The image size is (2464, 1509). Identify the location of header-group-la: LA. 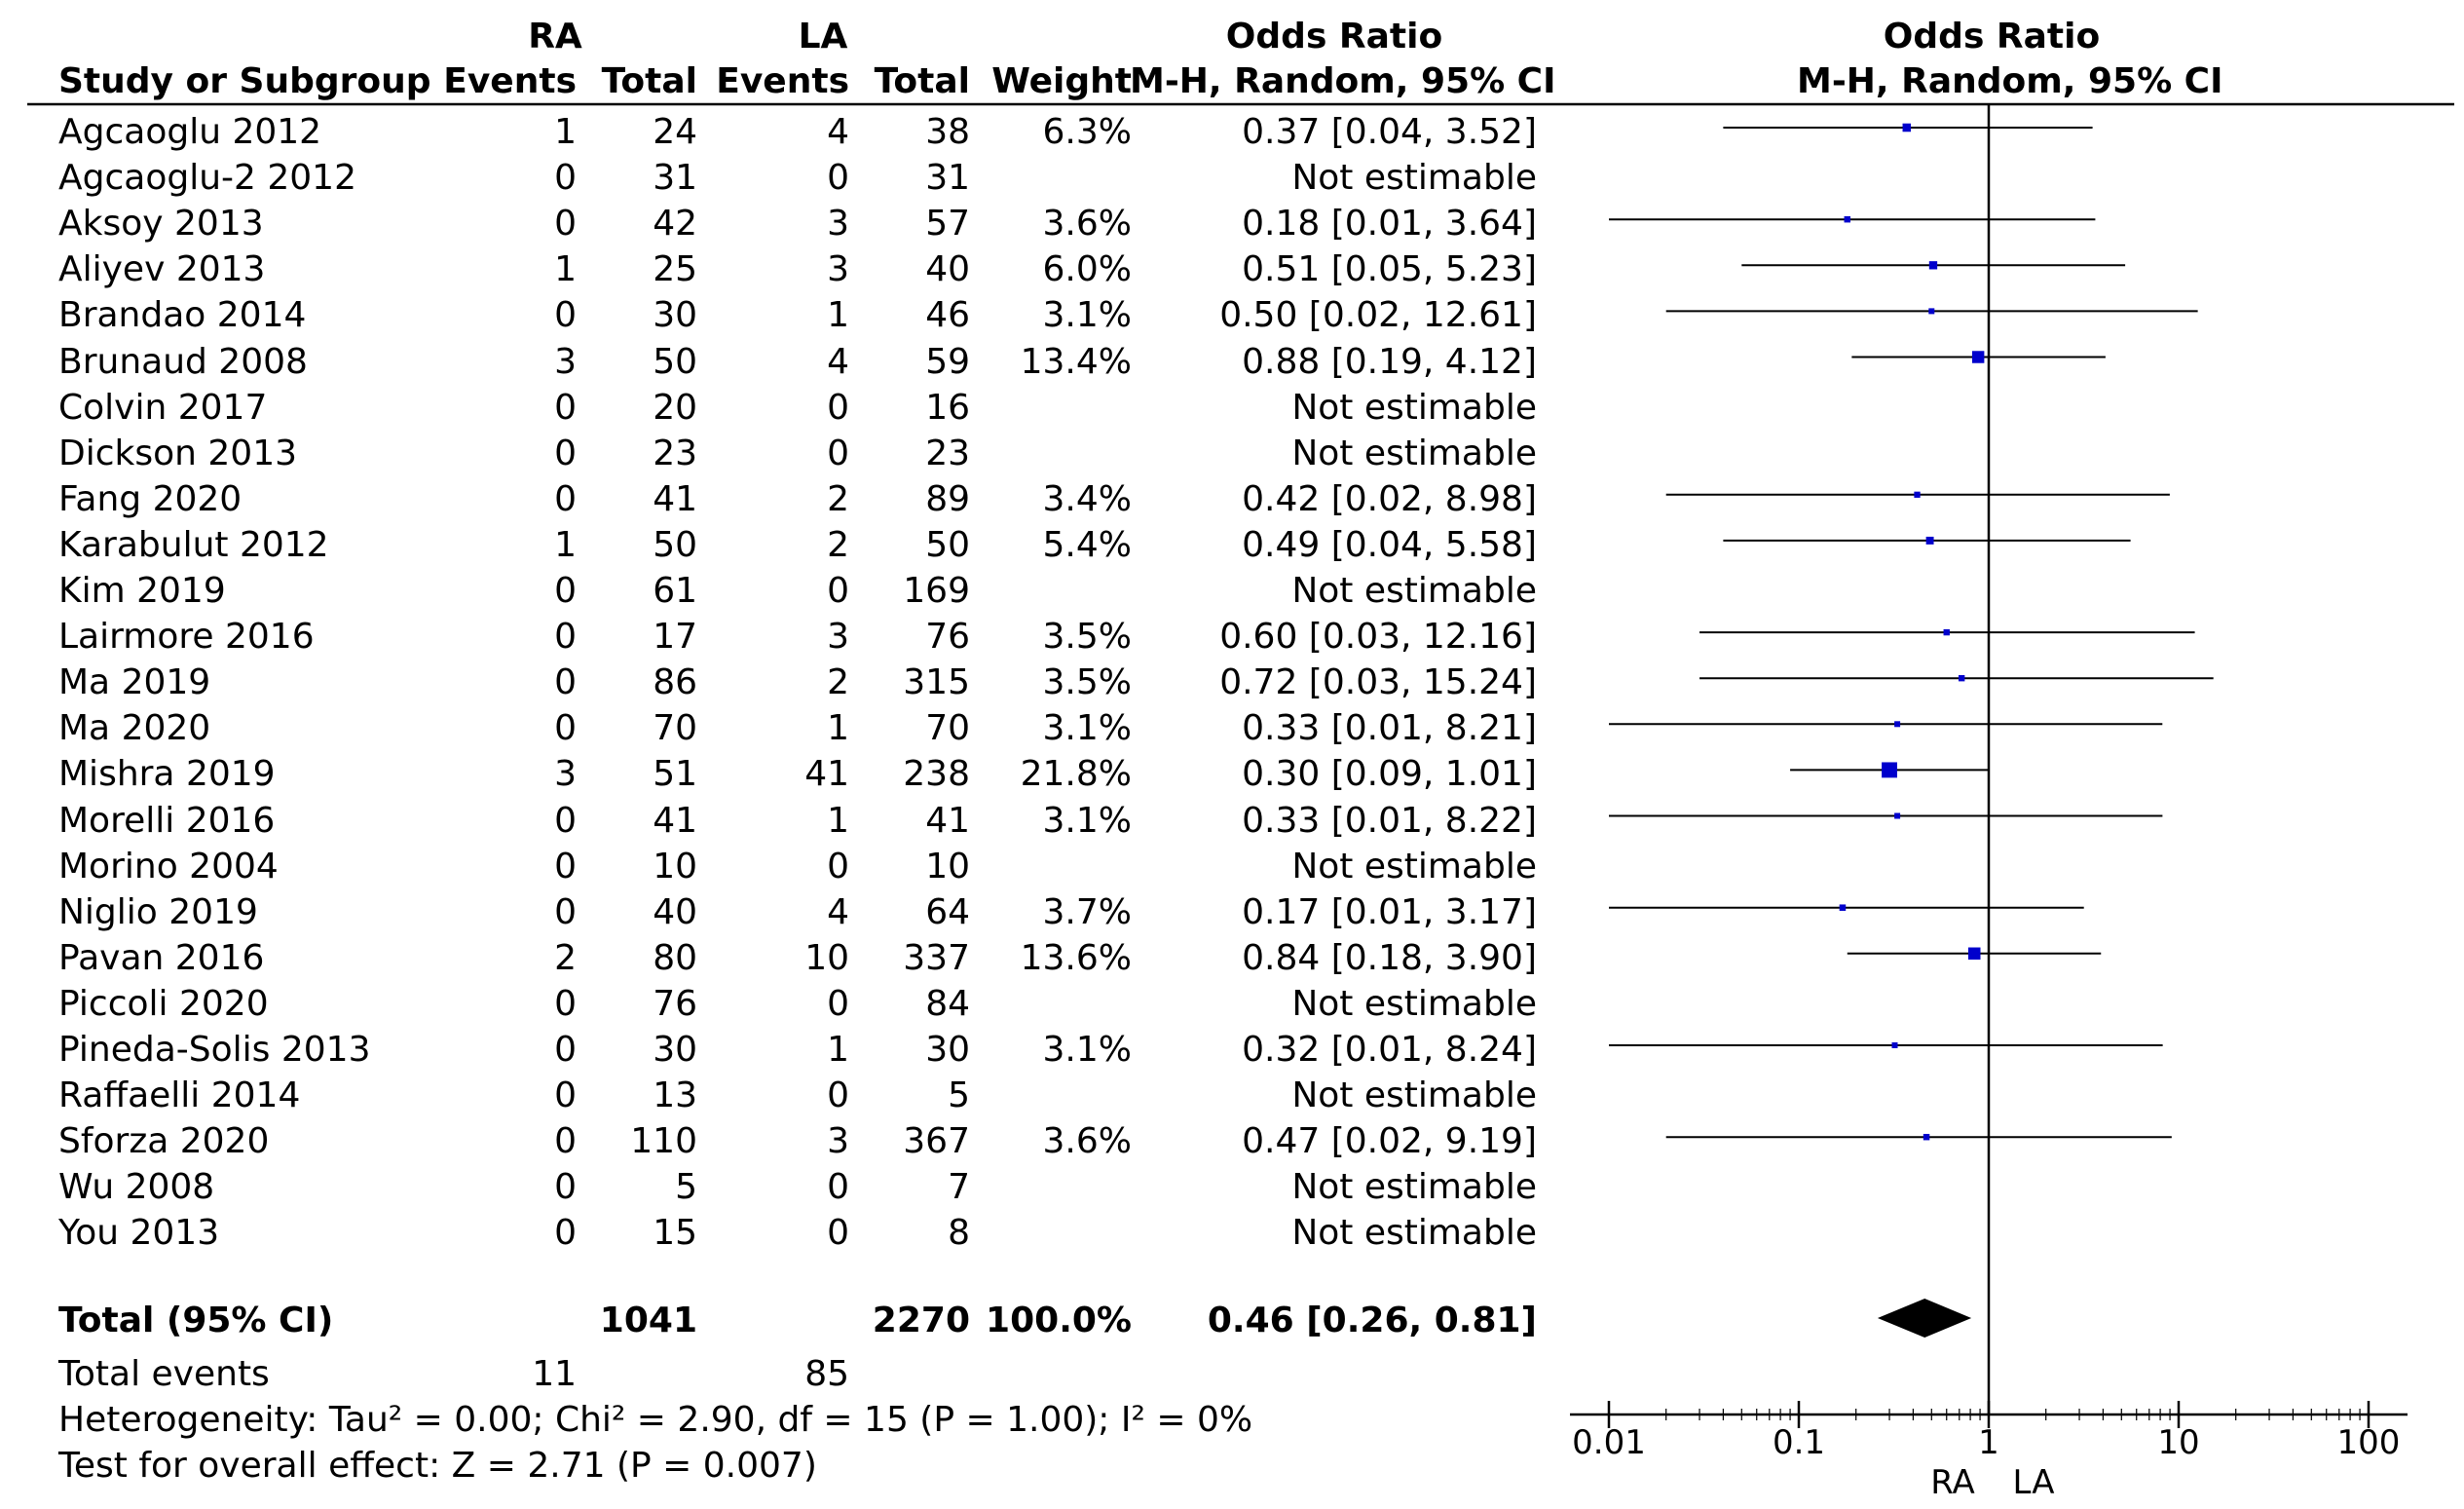
(823, 37).